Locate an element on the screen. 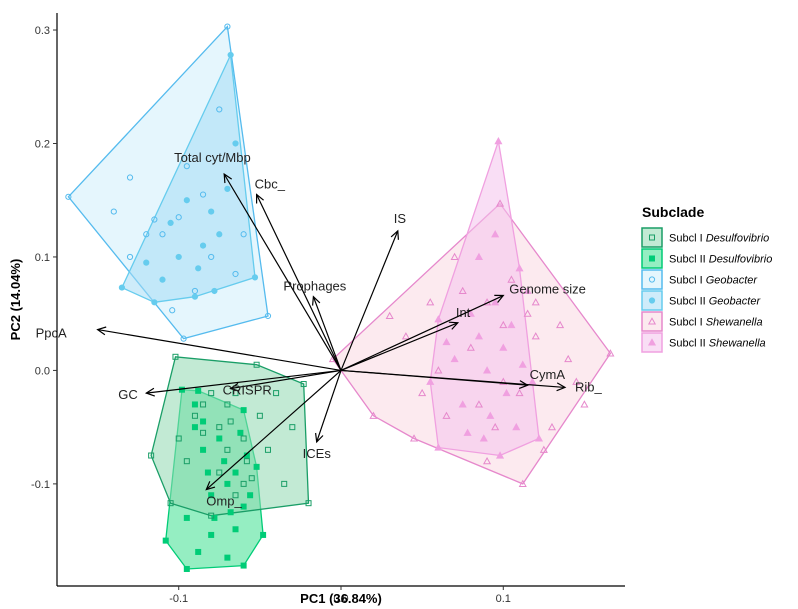 The height and width of the screenshot is (609, 798). y-tick-label: 0.1 is located at coordinates (42, 258).